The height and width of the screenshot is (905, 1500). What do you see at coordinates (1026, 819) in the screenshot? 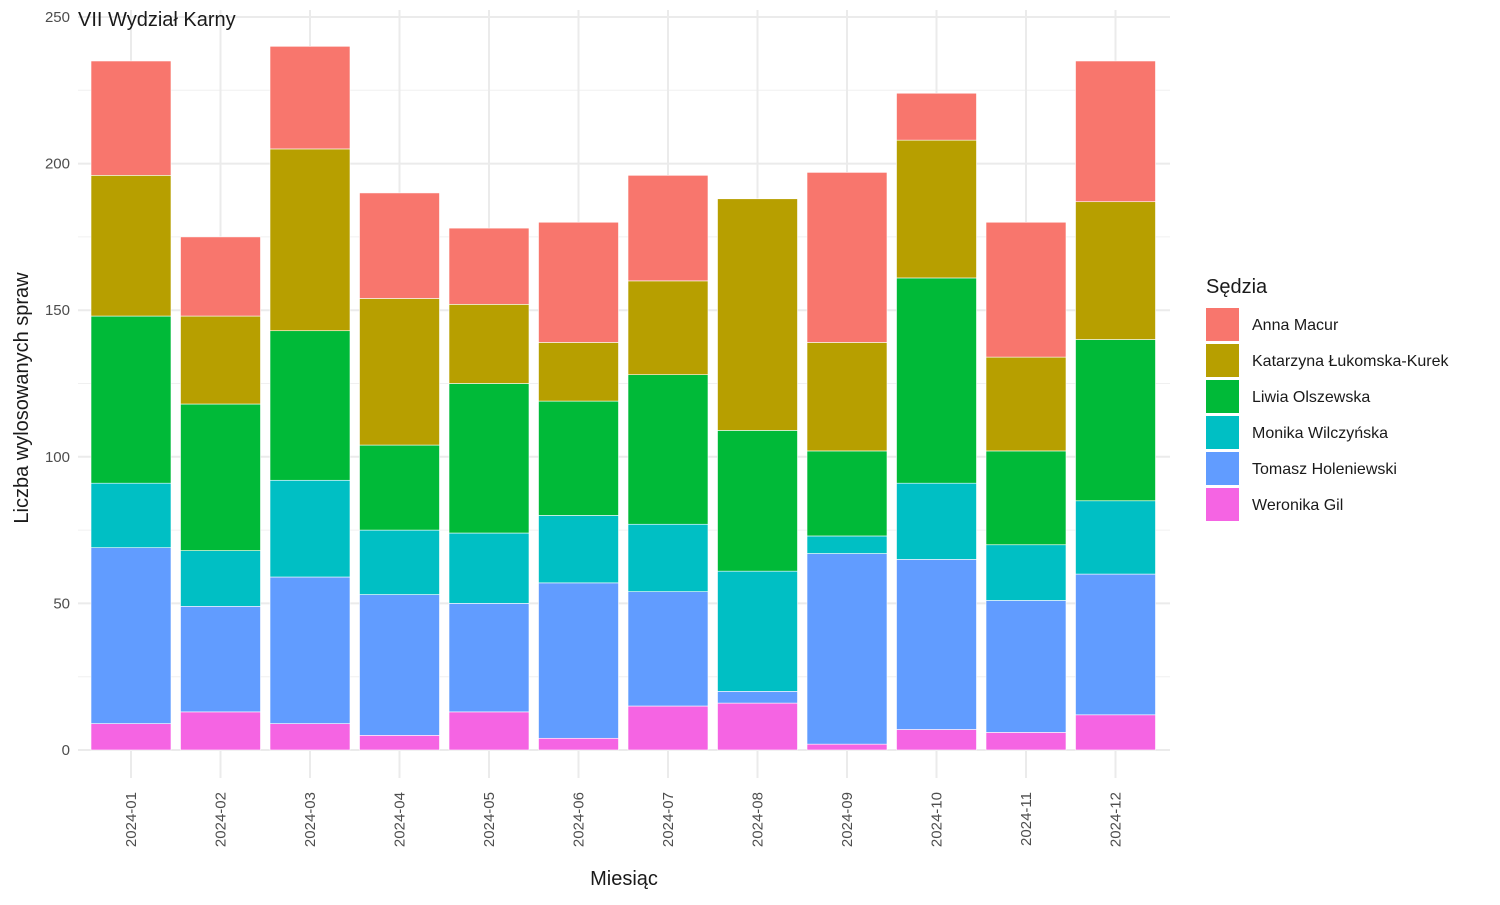
I see `x-tick-label: 2024-11` at bounding box center [1026, 819].